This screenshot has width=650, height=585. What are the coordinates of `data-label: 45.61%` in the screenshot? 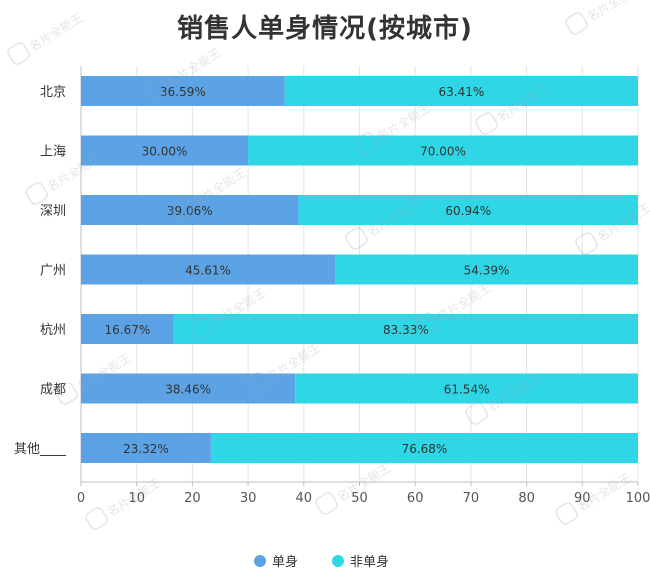 It's located at (208, 271).